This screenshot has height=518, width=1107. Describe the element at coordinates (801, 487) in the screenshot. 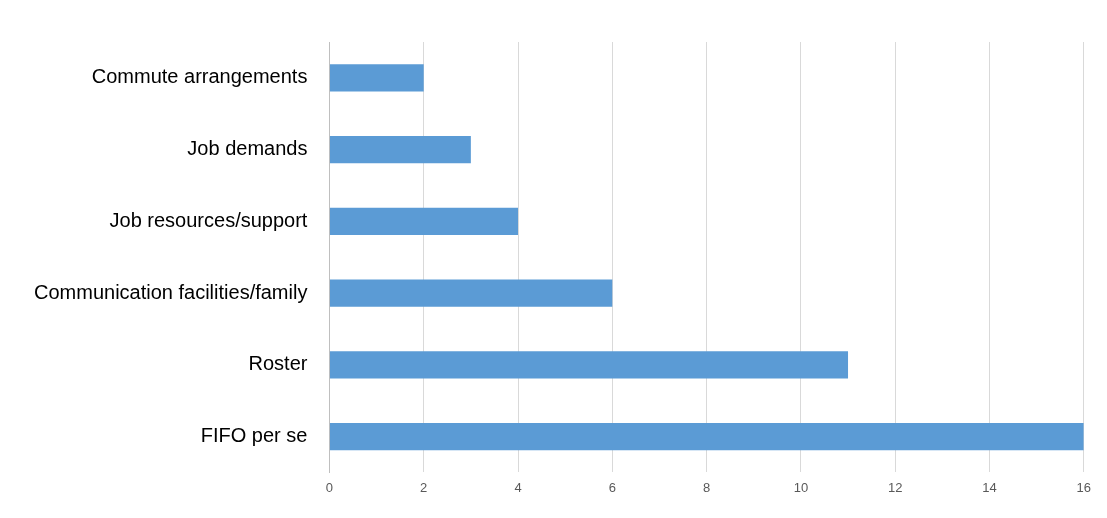

I see `x-tick-label: 10` at that location.